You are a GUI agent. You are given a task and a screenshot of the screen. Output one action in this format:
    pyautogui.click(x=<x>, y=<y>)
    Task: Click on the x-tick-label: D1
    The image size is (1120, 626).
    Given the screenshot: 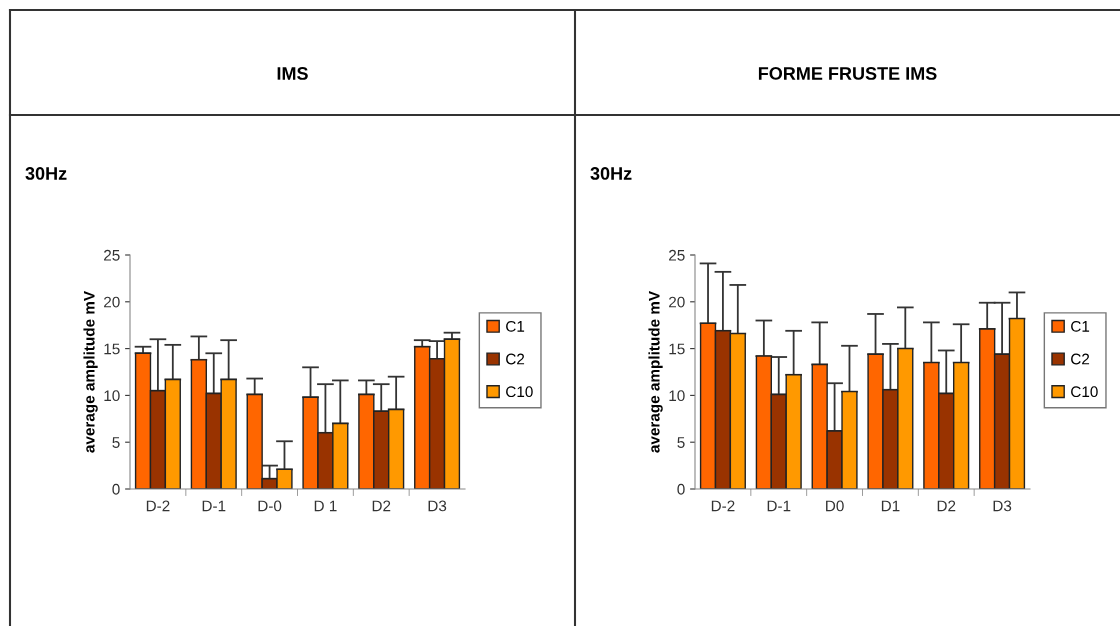 What is the action you would take?
    pyautogui.click(x=890, y=506)
    